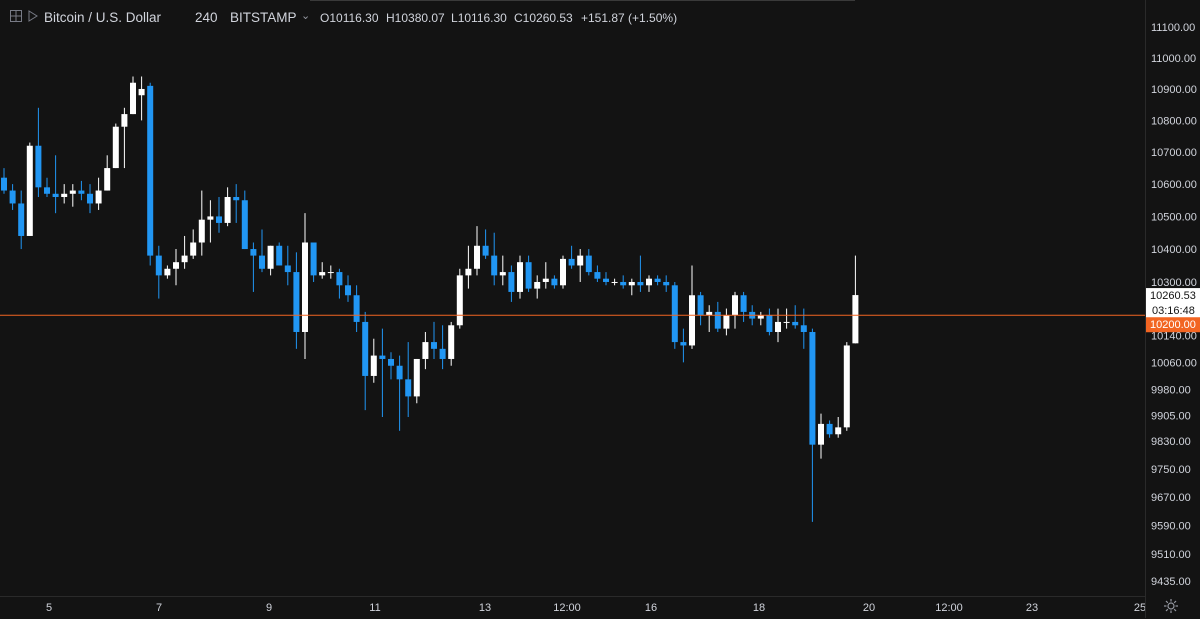 The height and width of the screenshot is (619, 1200). What do you see at coordinates (269, 608) in the screenshot?
I see `time-tick-label: 9` at bounding box center [269, 608].